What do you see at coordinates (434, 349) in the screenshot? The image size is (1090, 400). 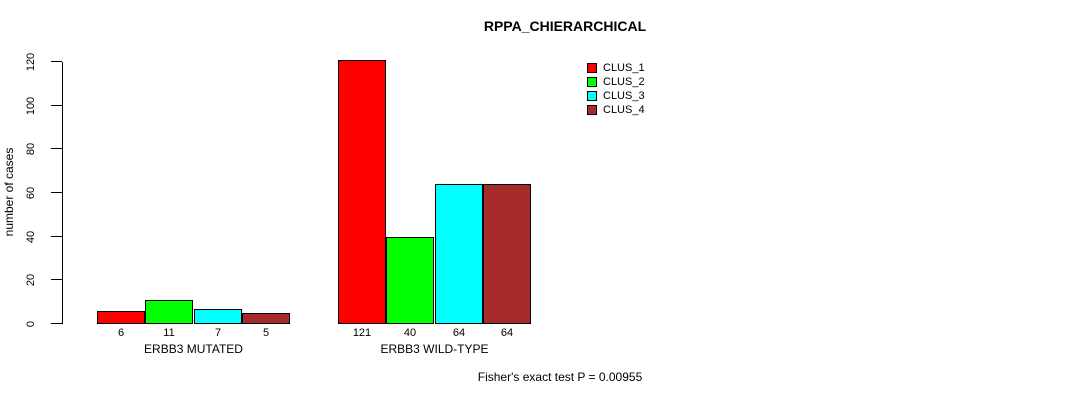 I see `group-label: ERBB3 WILD-TYPE` at bounding box center [434, 349].